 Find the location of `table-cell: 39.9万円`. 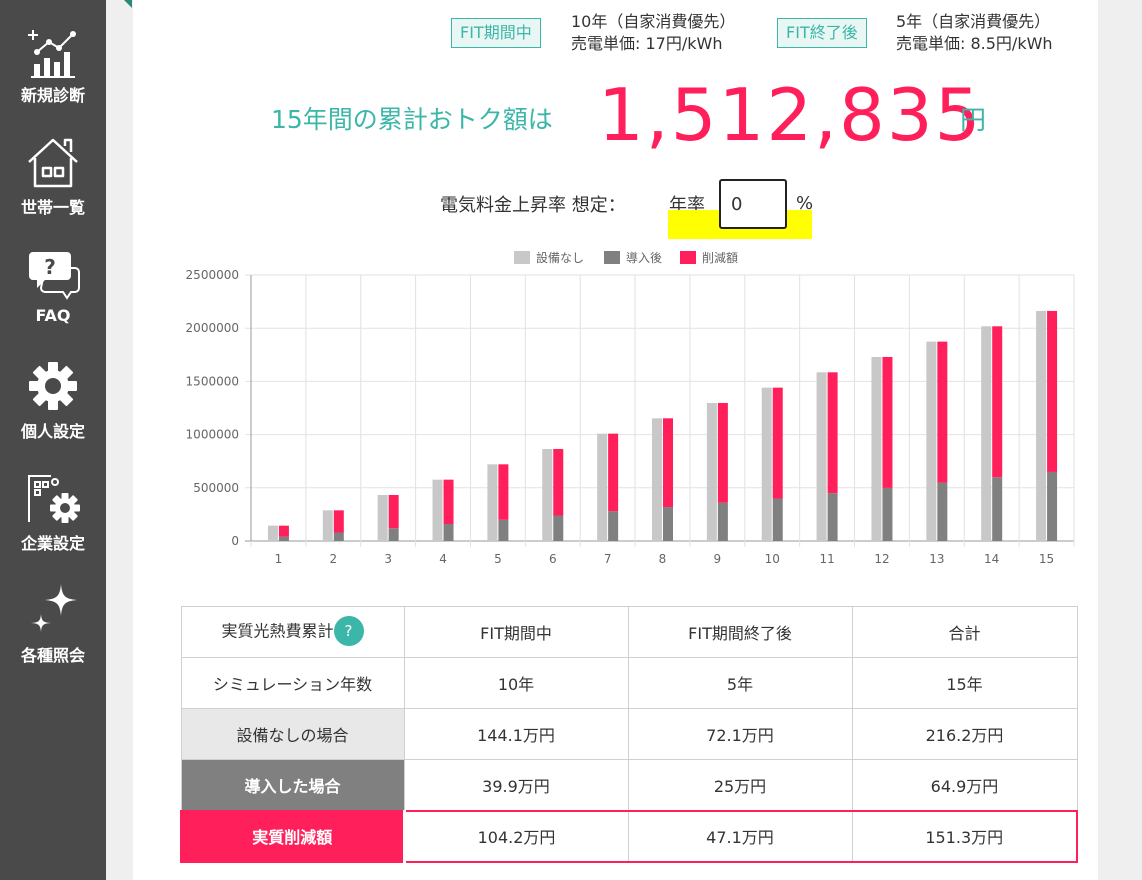

table-cell: 39.9万円 is located at coordinates (516, 785).